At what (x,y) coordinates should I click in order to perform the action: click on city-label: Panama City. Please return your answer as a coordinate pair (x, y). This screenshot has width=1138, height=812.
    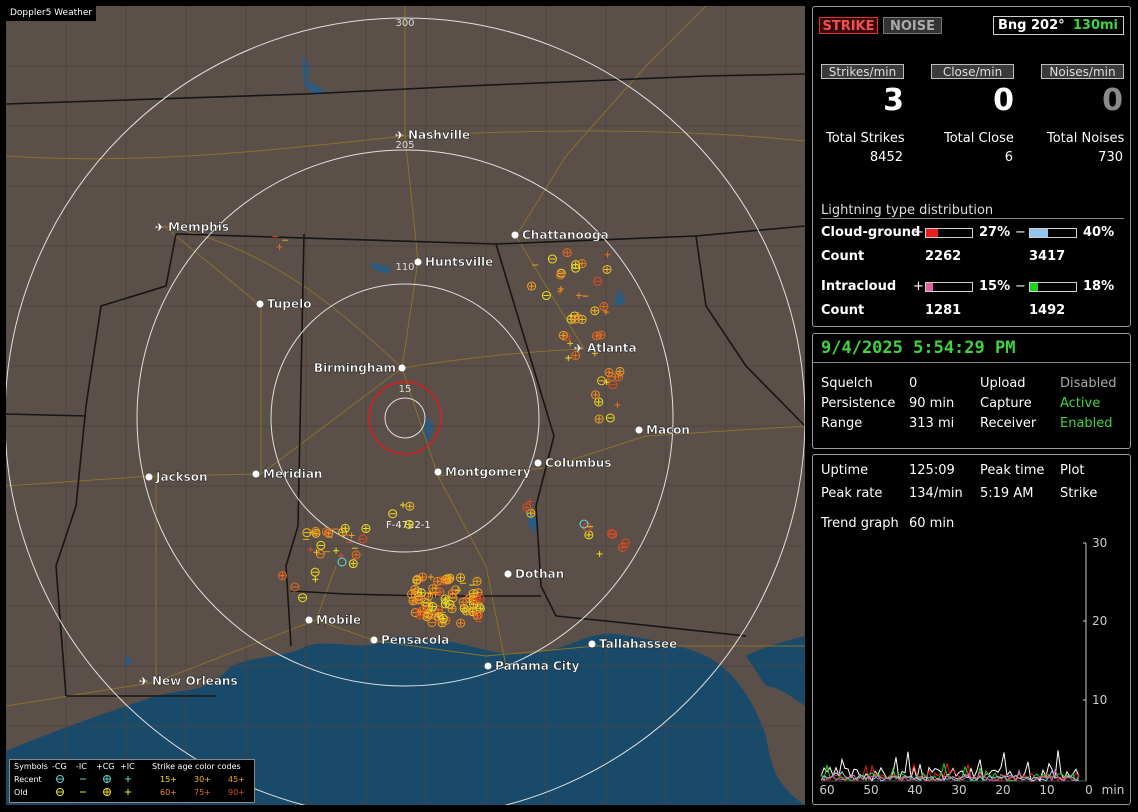
    Looking at the image, I should click on (537, 666).